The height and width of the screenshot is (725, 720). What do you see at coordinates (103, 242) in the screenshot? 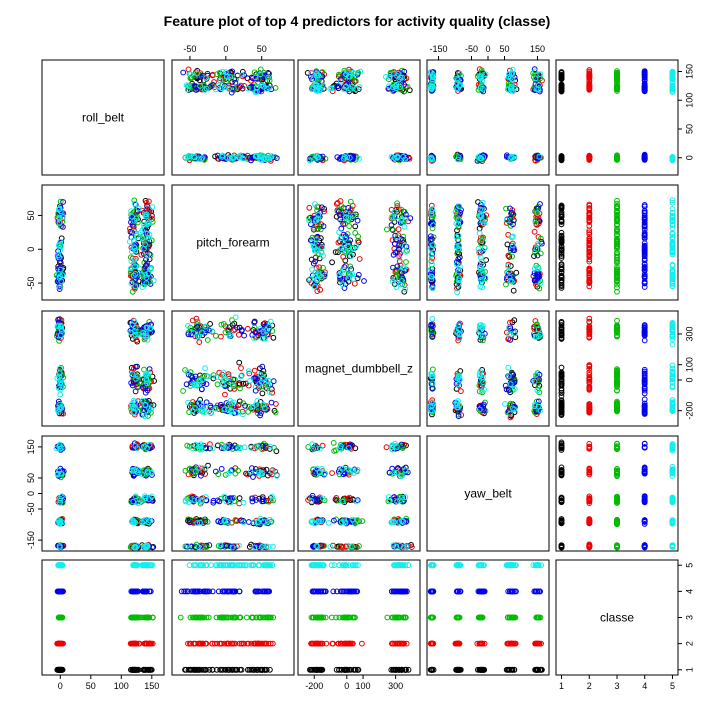
I see `cell-pitch_forearm-vs-roll_belt` at bounding box center [103, 242].